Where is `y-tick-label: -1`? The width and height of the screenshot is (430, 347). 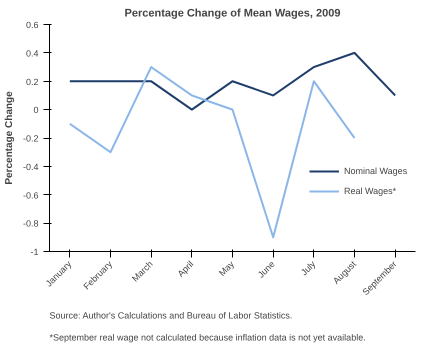 y-tick-label: -1 is located at coordinates (34, 252).